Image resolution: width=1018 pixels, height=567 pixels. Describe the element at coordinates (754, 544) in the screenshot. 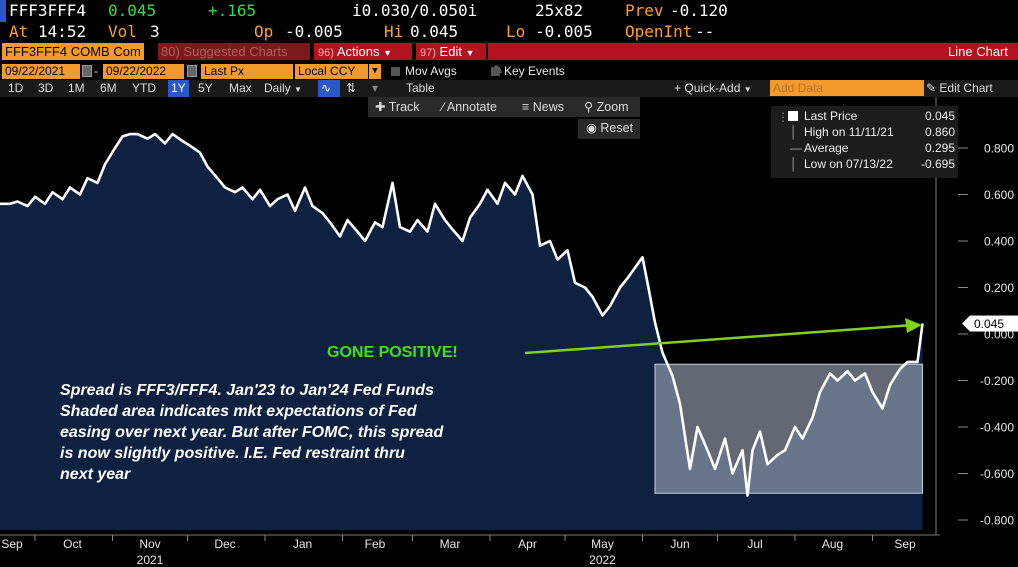

I see `x-tick-label: Jul` at that location.